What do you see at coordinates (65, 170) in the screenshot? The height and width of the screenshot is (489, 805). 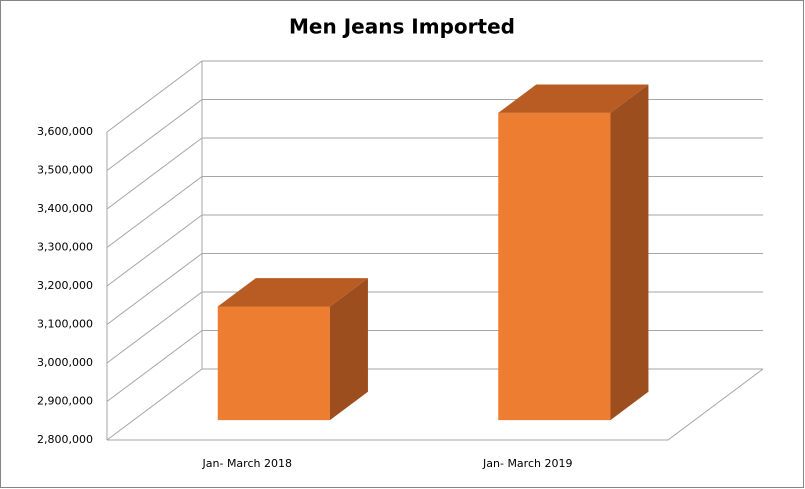 I see `y-tick-label: 3,500,000` at bounding box center [65, 170].